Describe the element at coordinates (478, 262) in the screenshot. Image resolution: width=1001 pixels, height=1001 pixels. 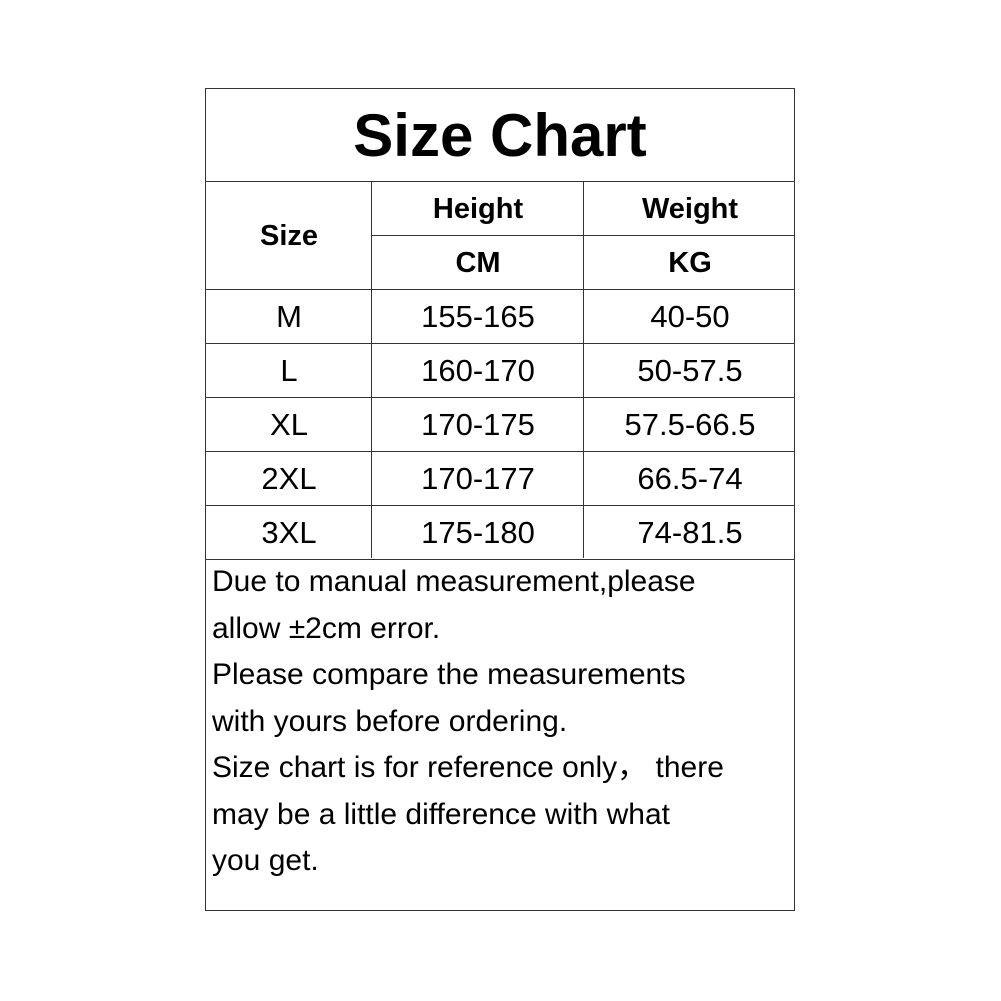
I see `header-height-unit: CM` at that location.